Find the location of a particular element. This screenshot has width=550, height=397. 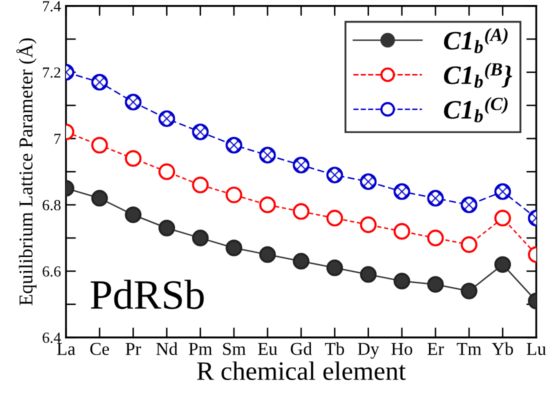

x-tick-label: Tb is located at coordinates (334, 349).